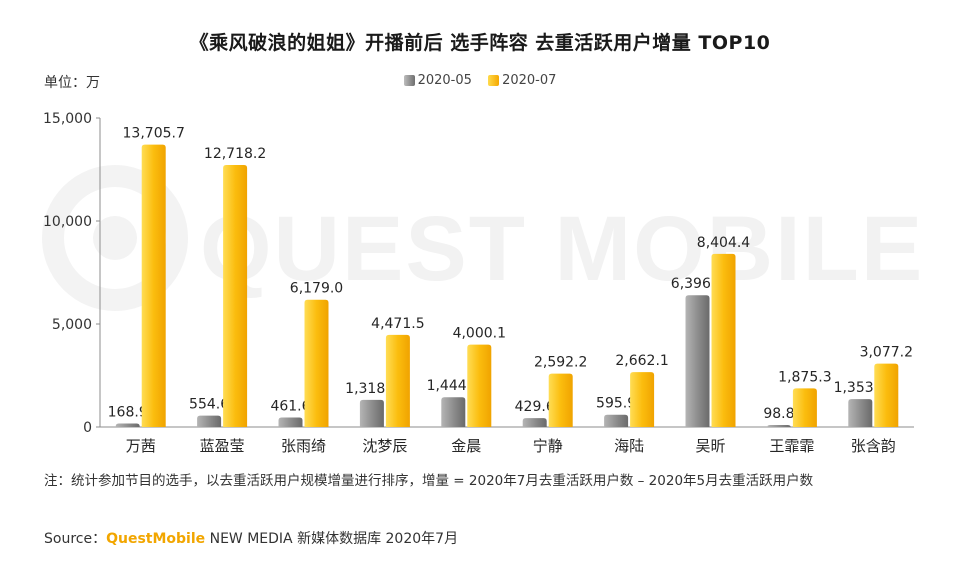 This screenshot has width=960, height=562. What do you see at coordinates (494, 80) in the screenshot?
I see `legend-swatch-gold-icon` at bounding box center [494, 80].